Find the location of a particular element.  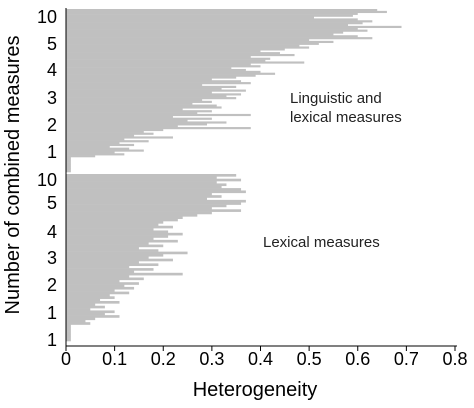

x-tick-label: 0.3 is located at coordinates (211, 359).